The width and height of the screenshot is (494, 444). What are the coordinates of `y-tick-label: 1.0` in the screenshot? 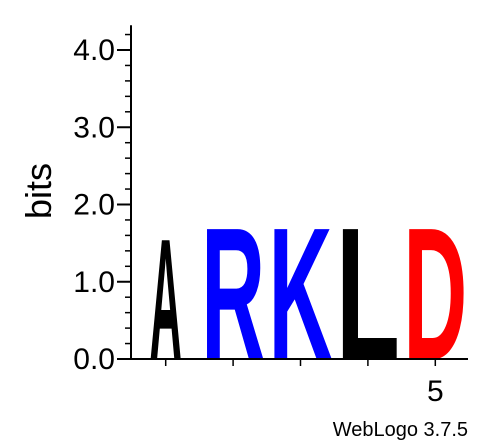 It's located at (94, 282).